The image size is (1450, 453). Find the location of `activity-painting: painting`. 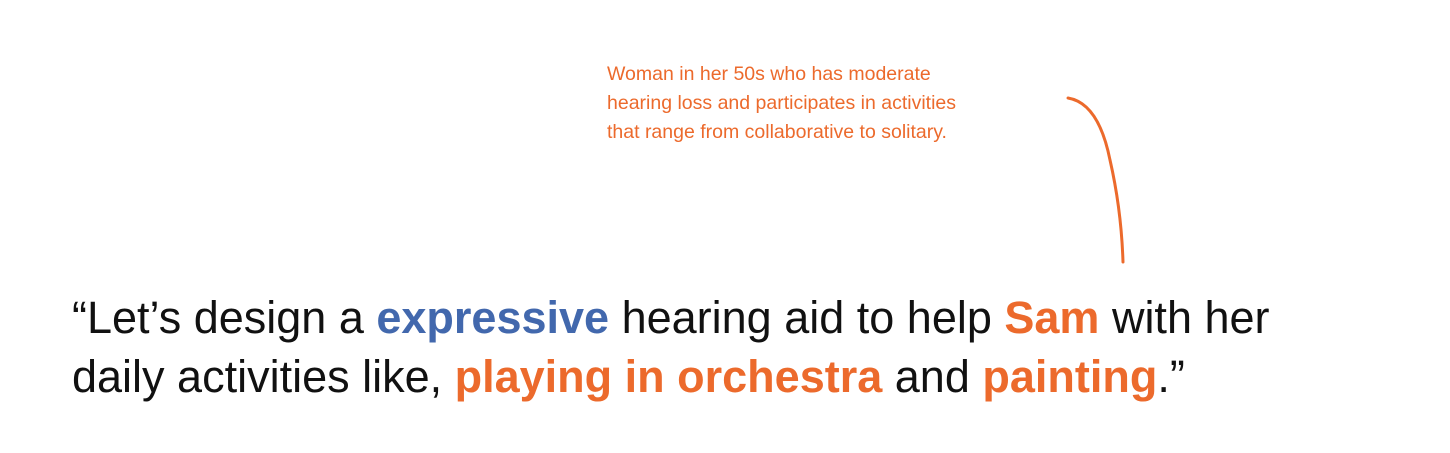

activity-painting: painting is located at coordinates (1070, 376).